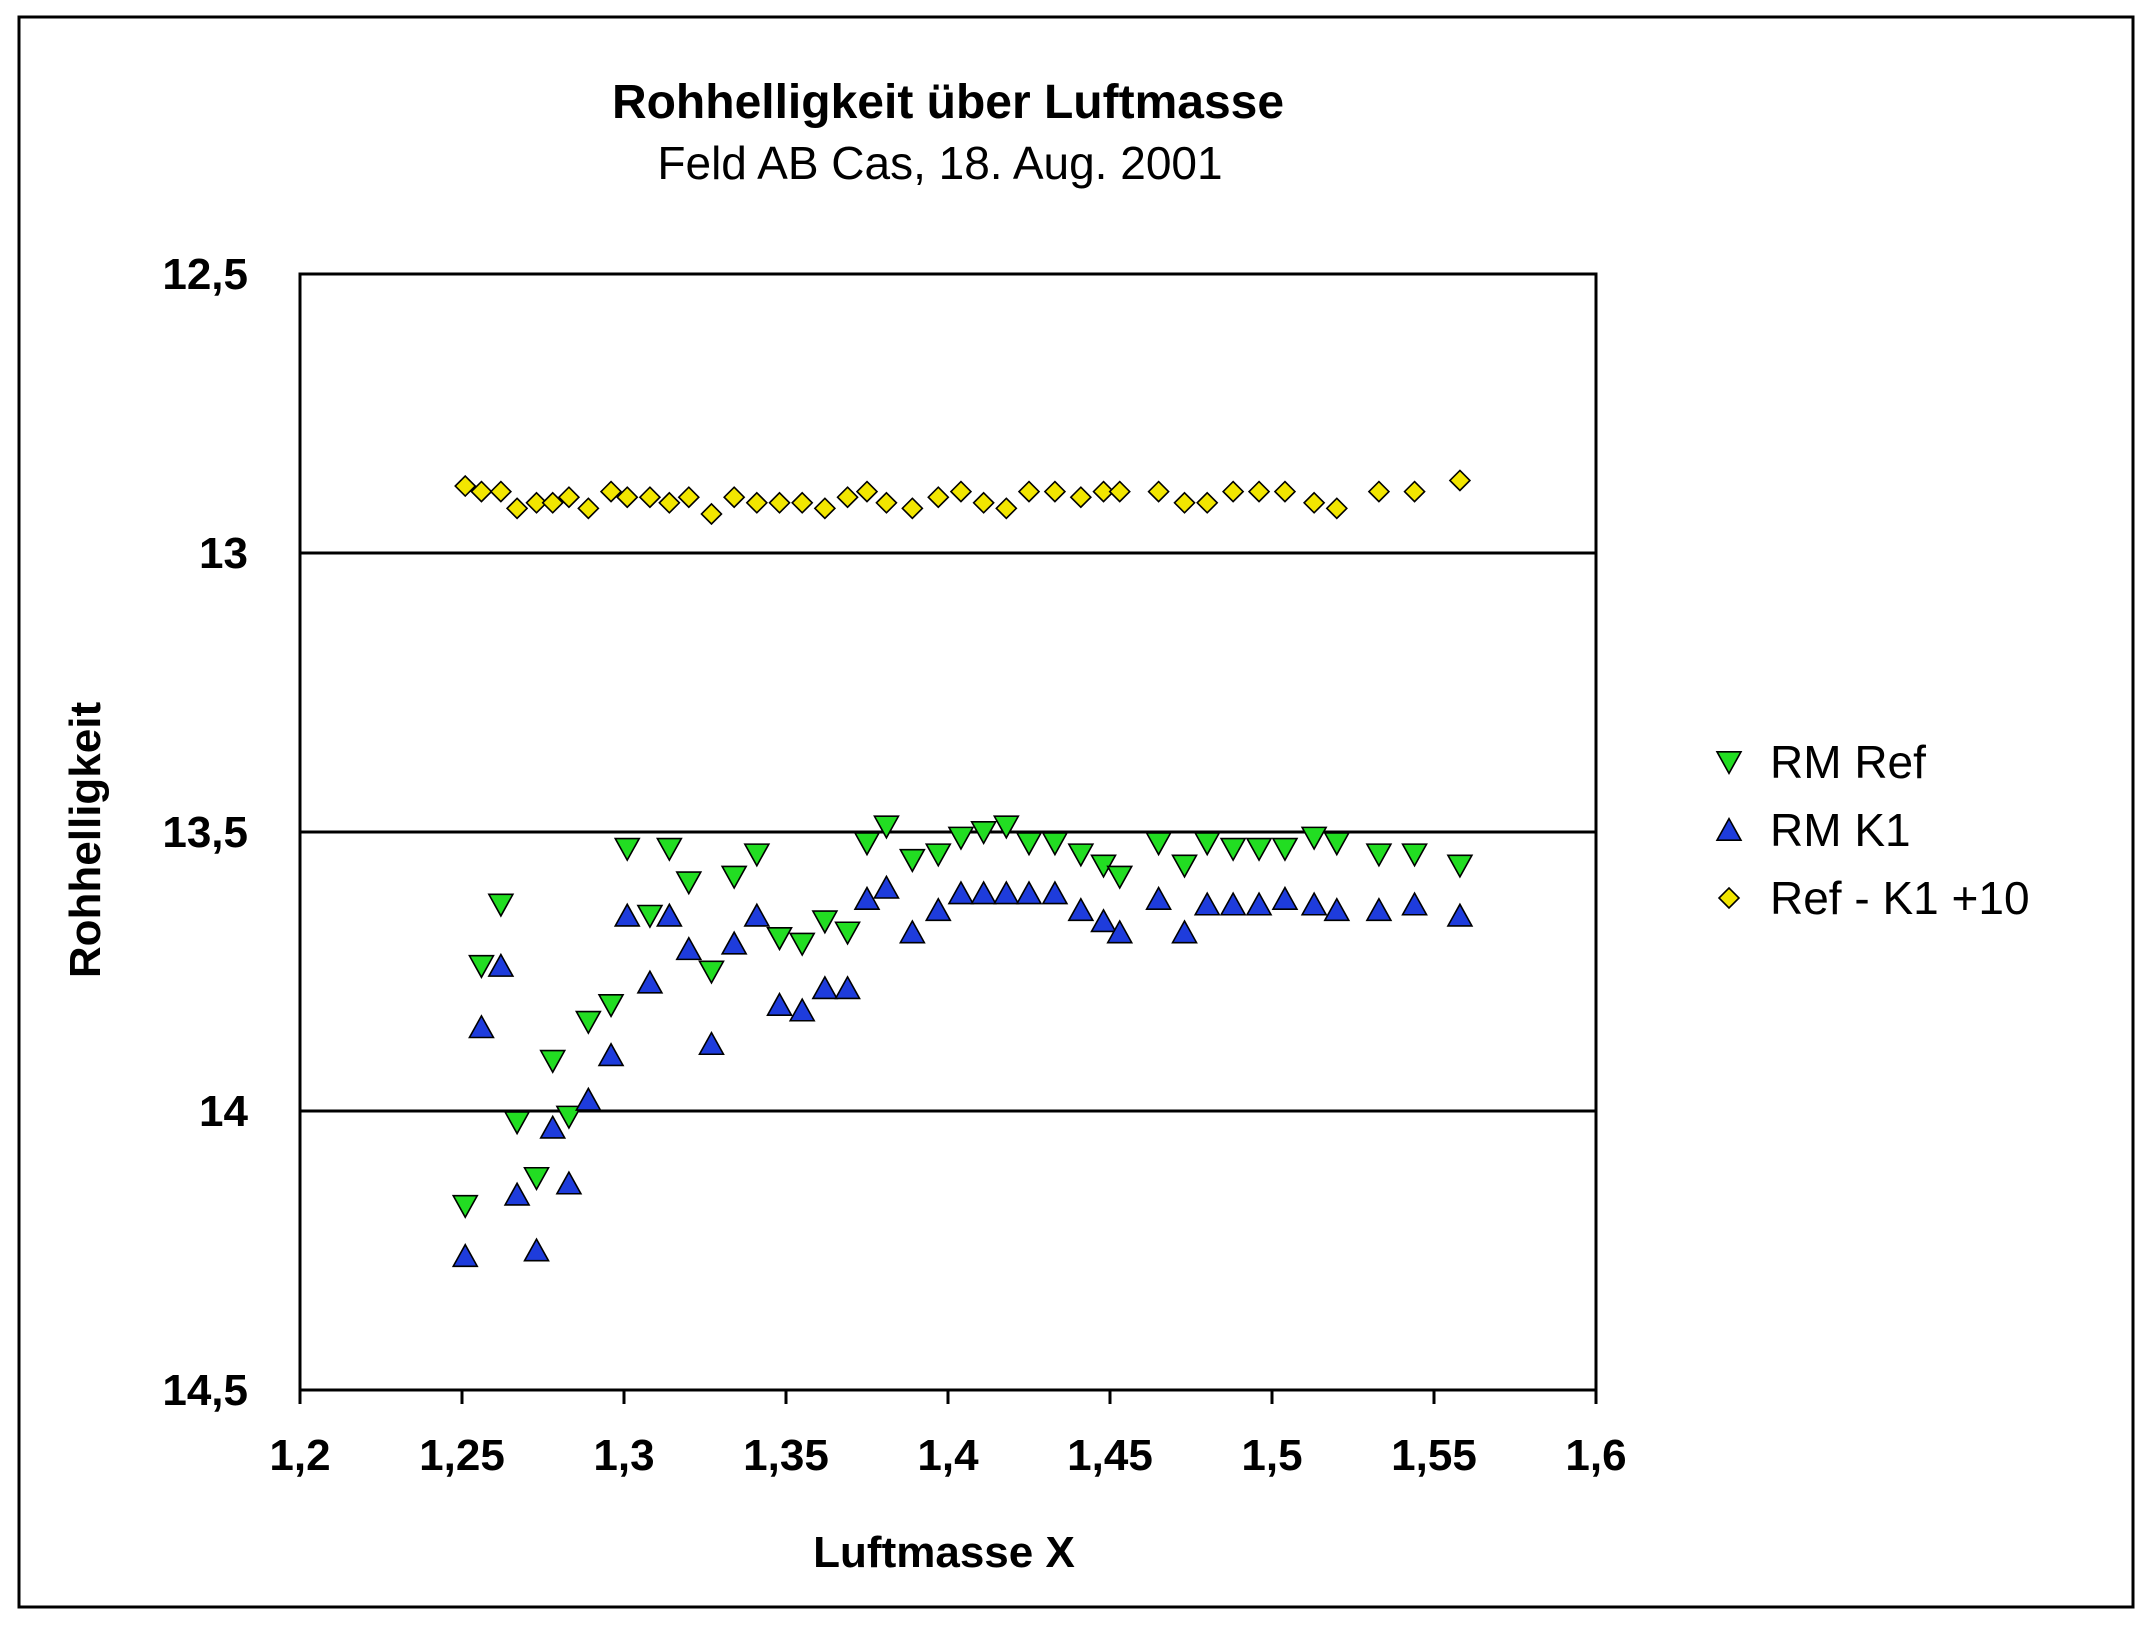  Describe the element at coordinates (1840, 830) in the screenshot. I see `legend-label: RM K1` at that location.